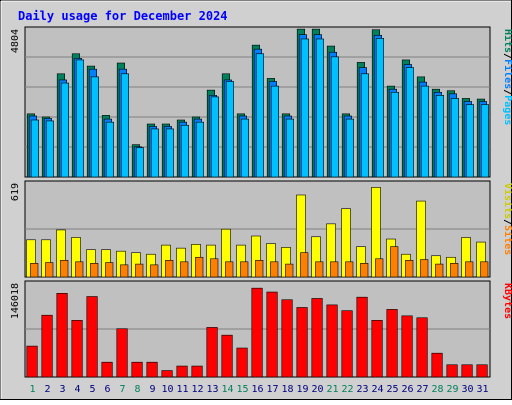  I want to click on legend-entry-top-1: /, so click(507, 56).